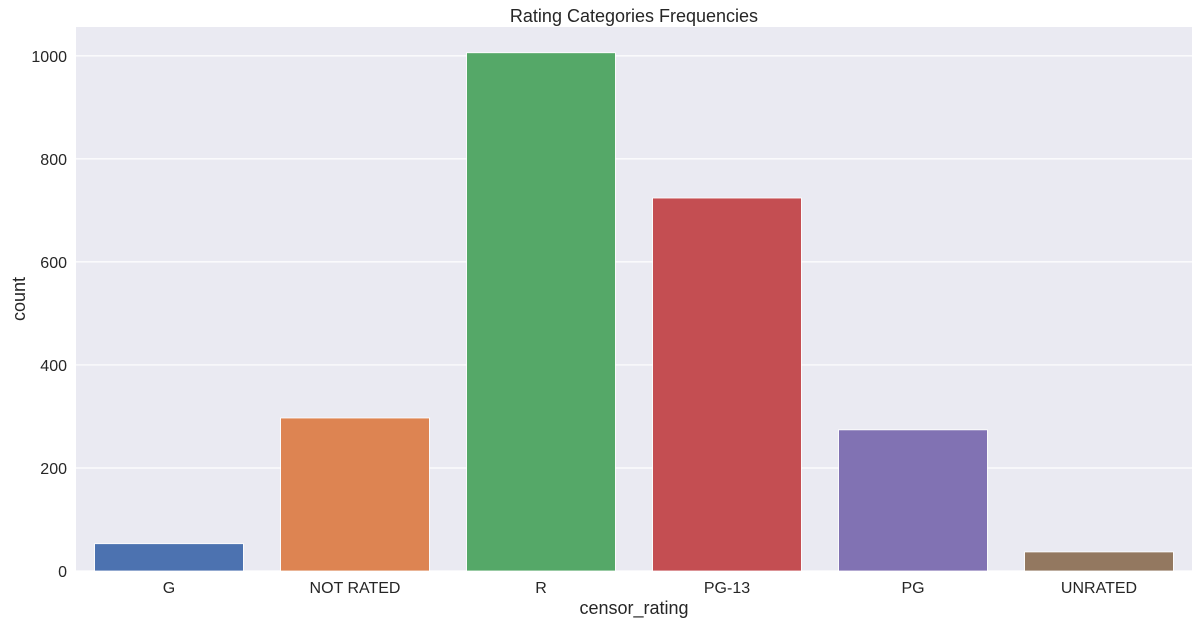 Image resolution: width=1198 pixels, height=624 pixels. Describe the element at coordinates (913, 500) in the screenshot. I see `bar-pg` at that location.